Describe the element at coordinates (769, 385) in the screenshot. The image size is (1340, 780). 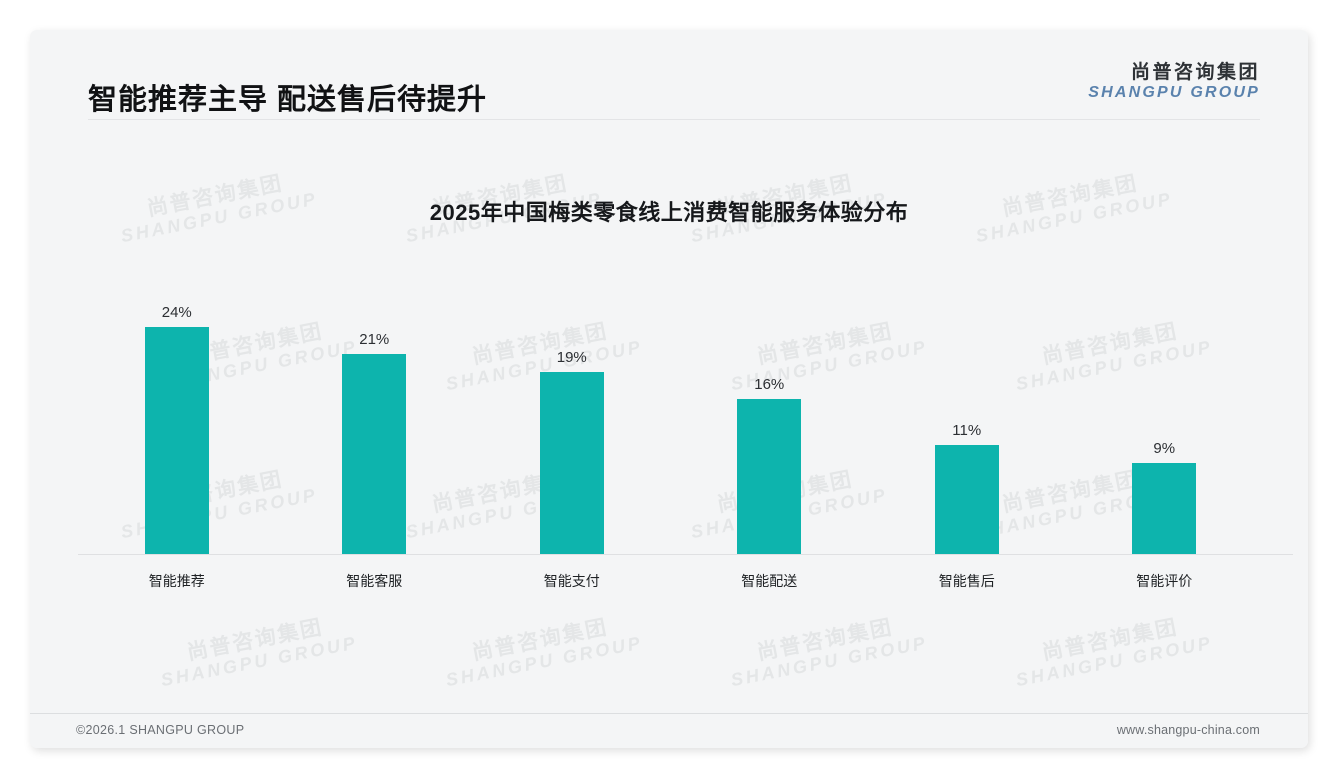
I see `bar-value-label: 16%` at that location.